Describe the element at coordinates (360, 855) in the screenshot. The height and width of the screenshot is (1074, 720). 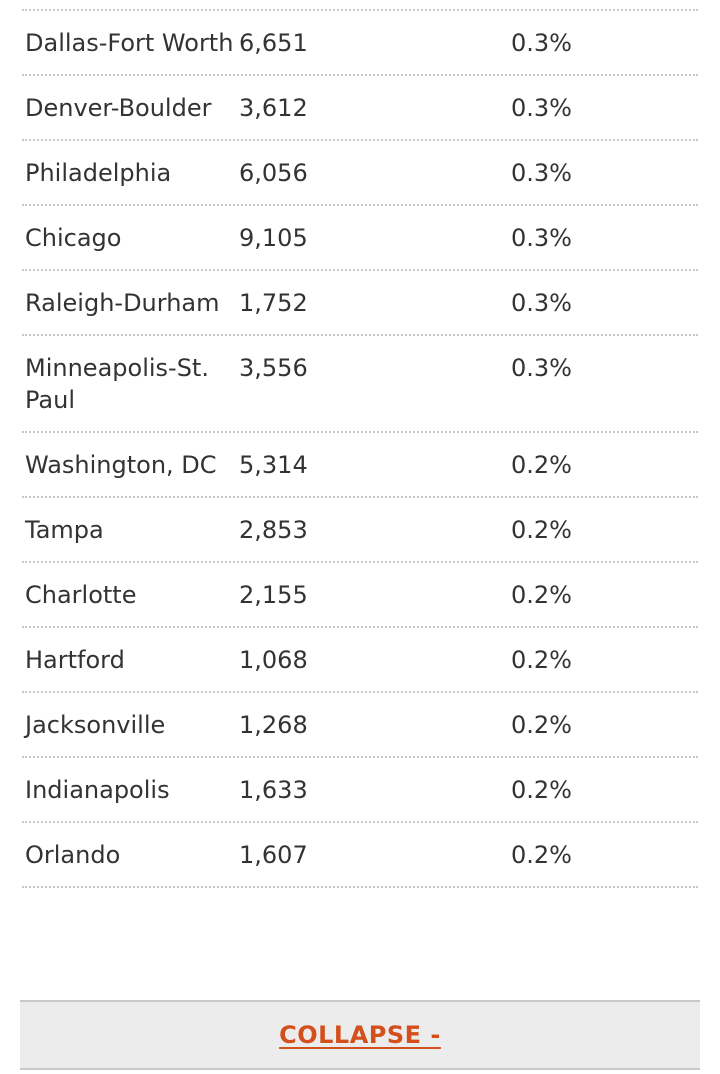
I see `table-row: Orlando 1,607 0.2%` at that location.